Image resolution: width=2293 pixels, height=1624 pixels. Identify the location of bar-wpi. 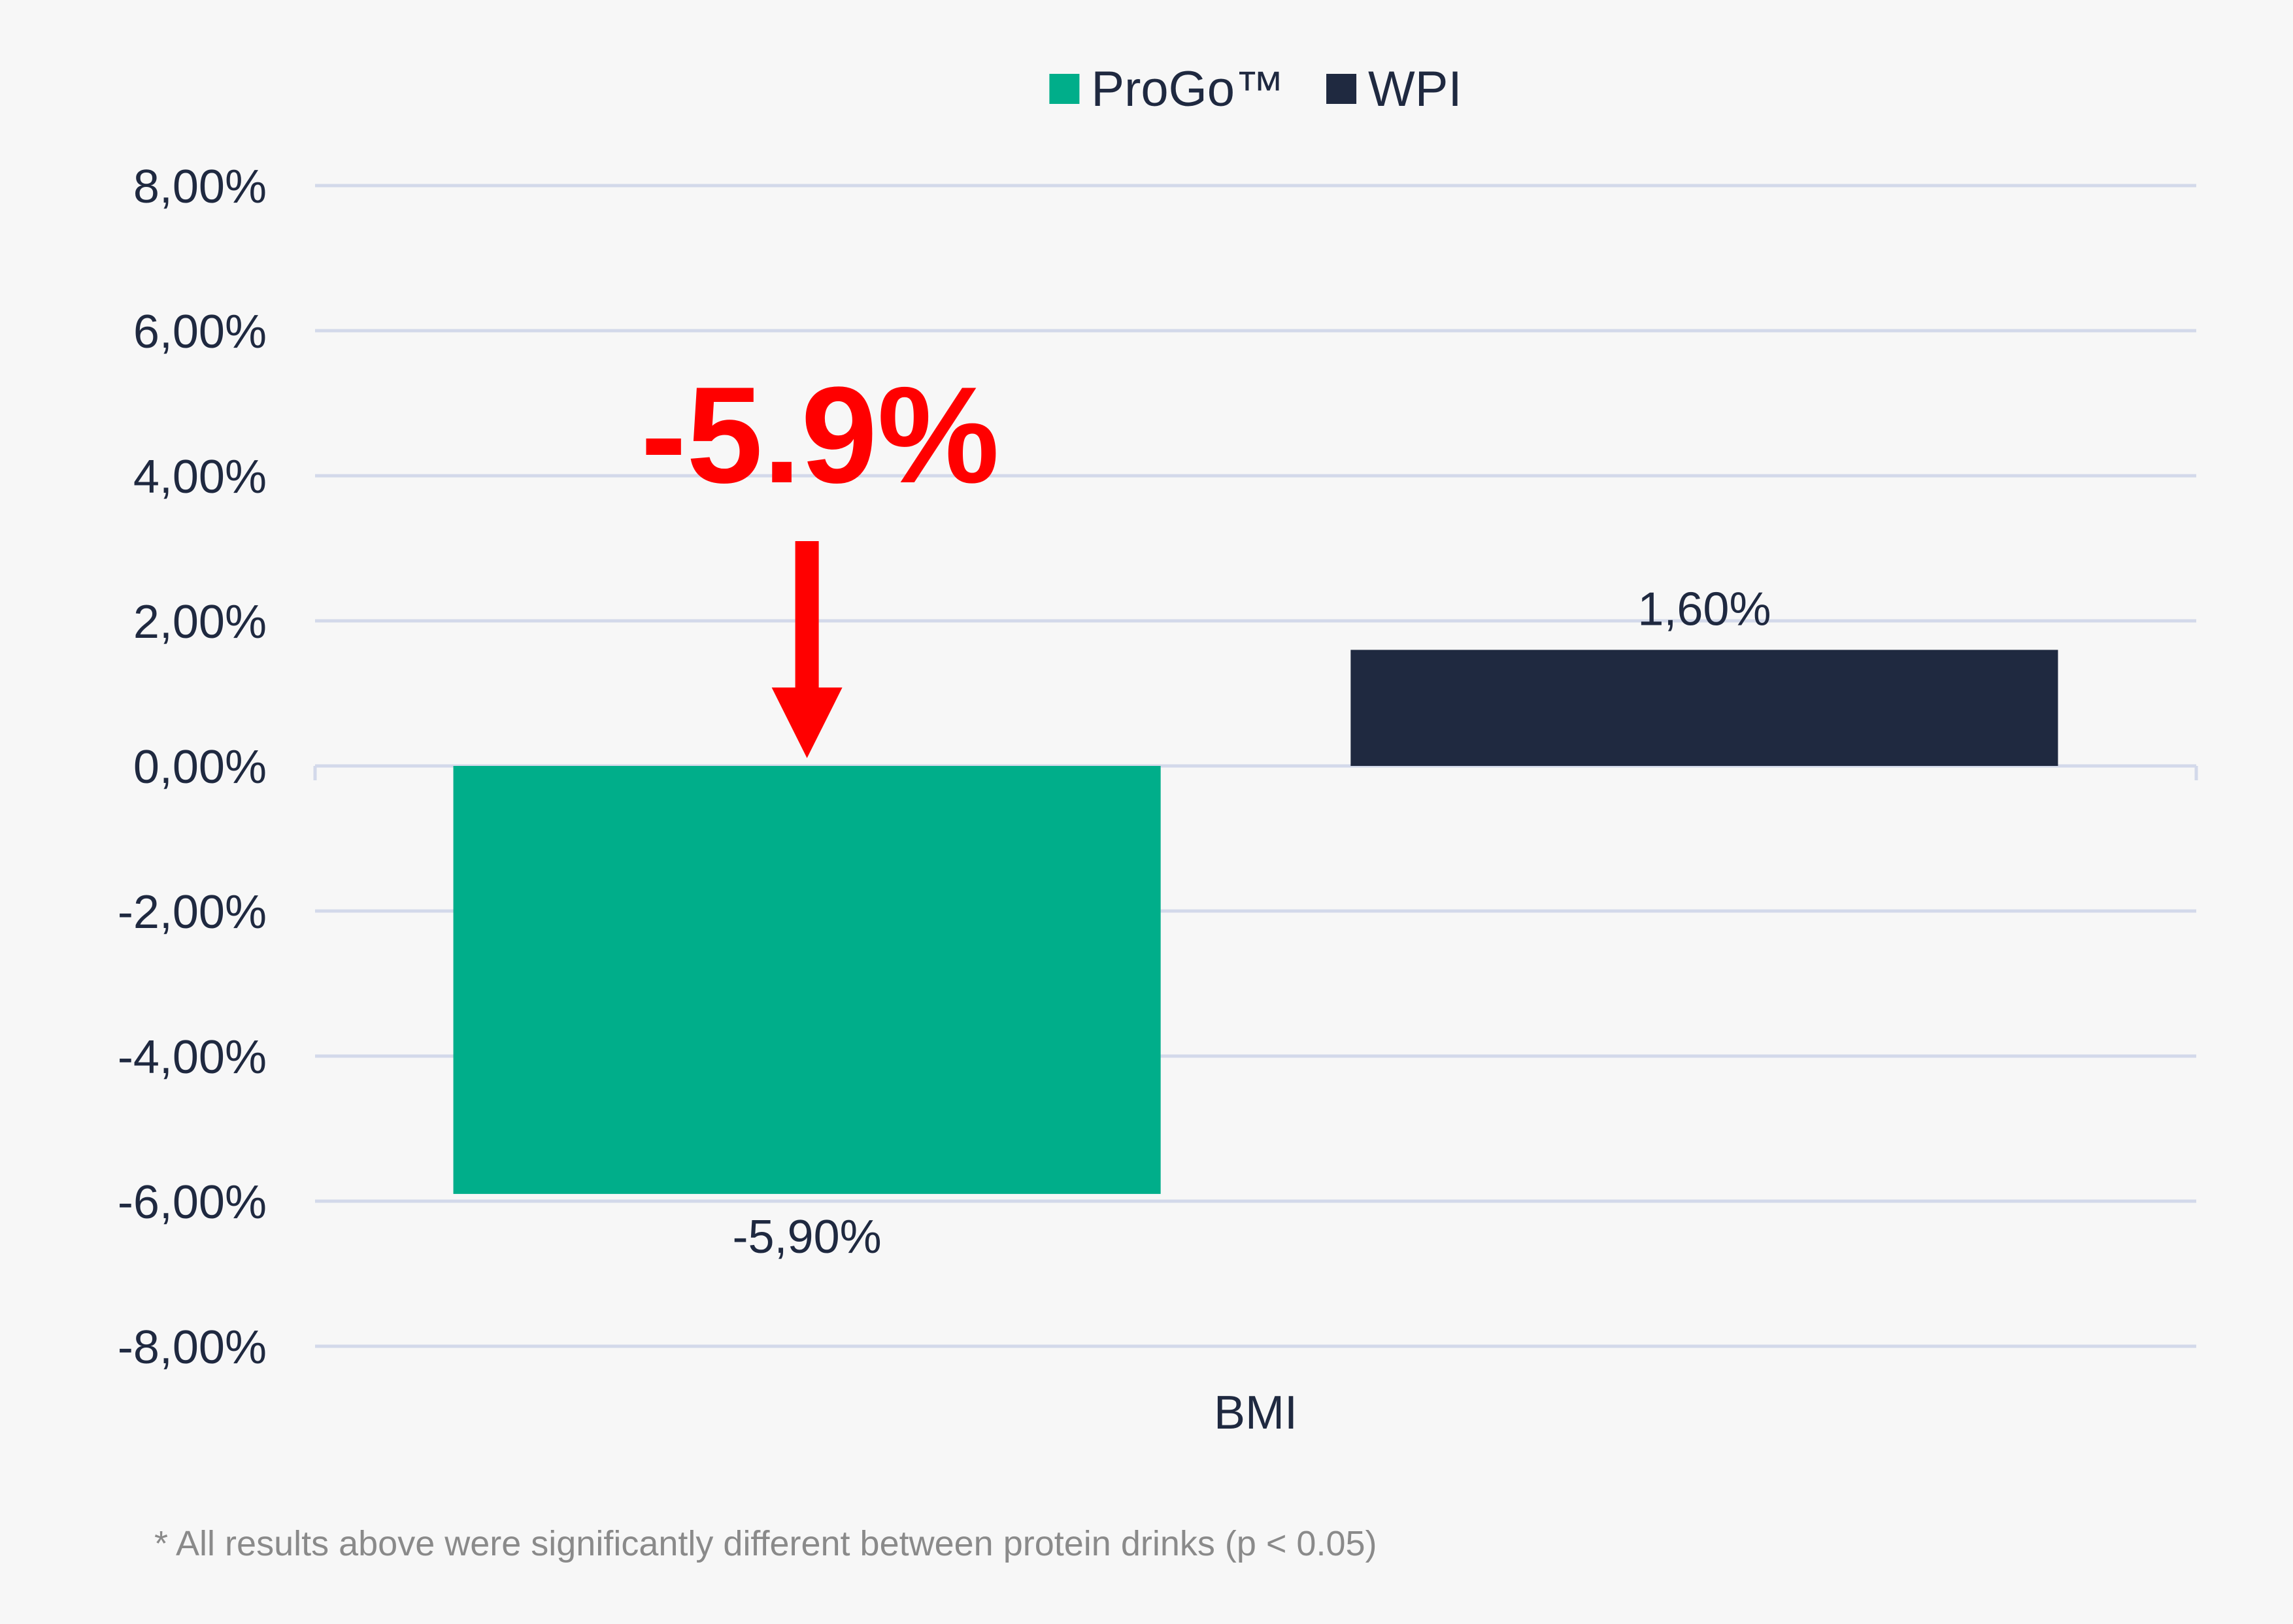
(1704, 708).